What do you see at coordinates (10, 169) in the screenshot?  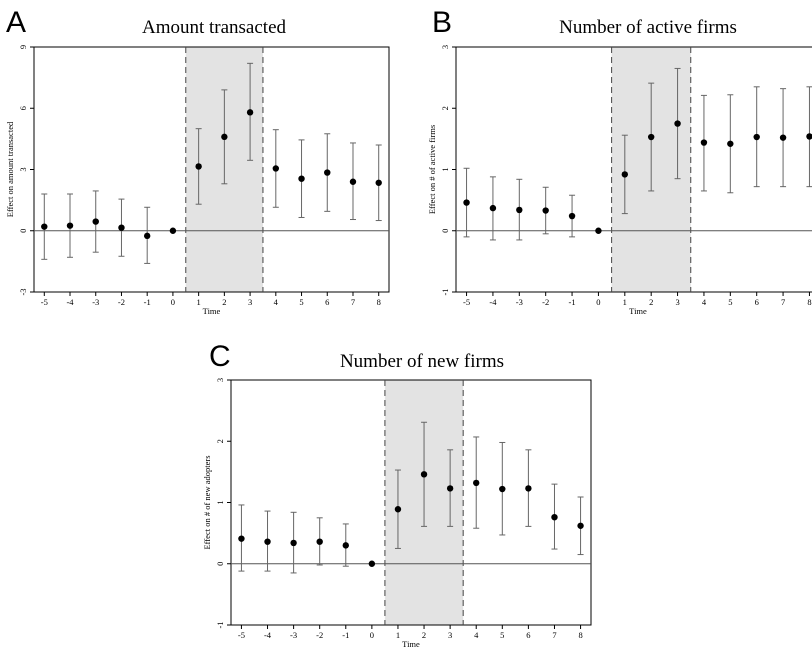 I see `y-axis-label: Effect on amount transacted` at bounding box center [10, 169].